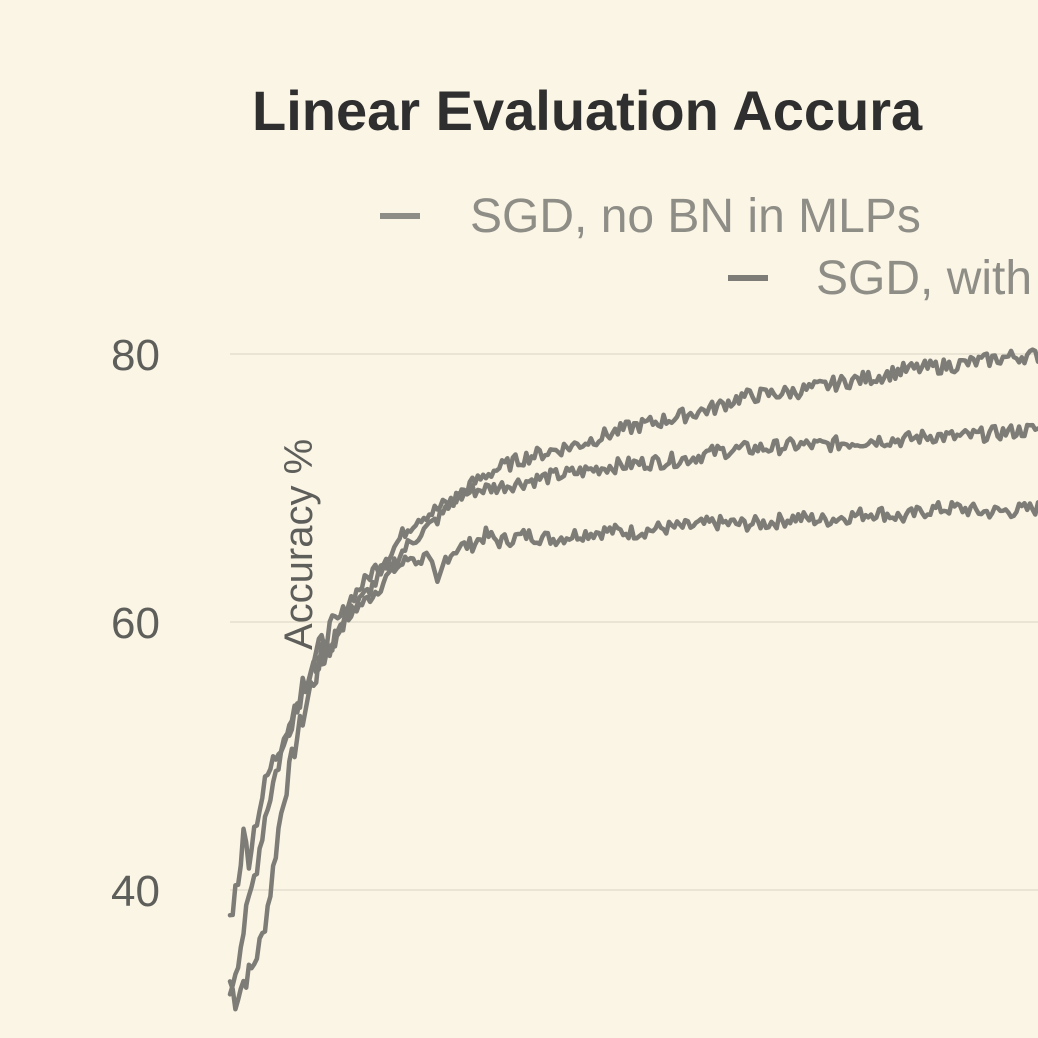  Describe the element at coordinates (299, 544) in the screenshot. I see `y-axis-label: Accuracy %` at that location.